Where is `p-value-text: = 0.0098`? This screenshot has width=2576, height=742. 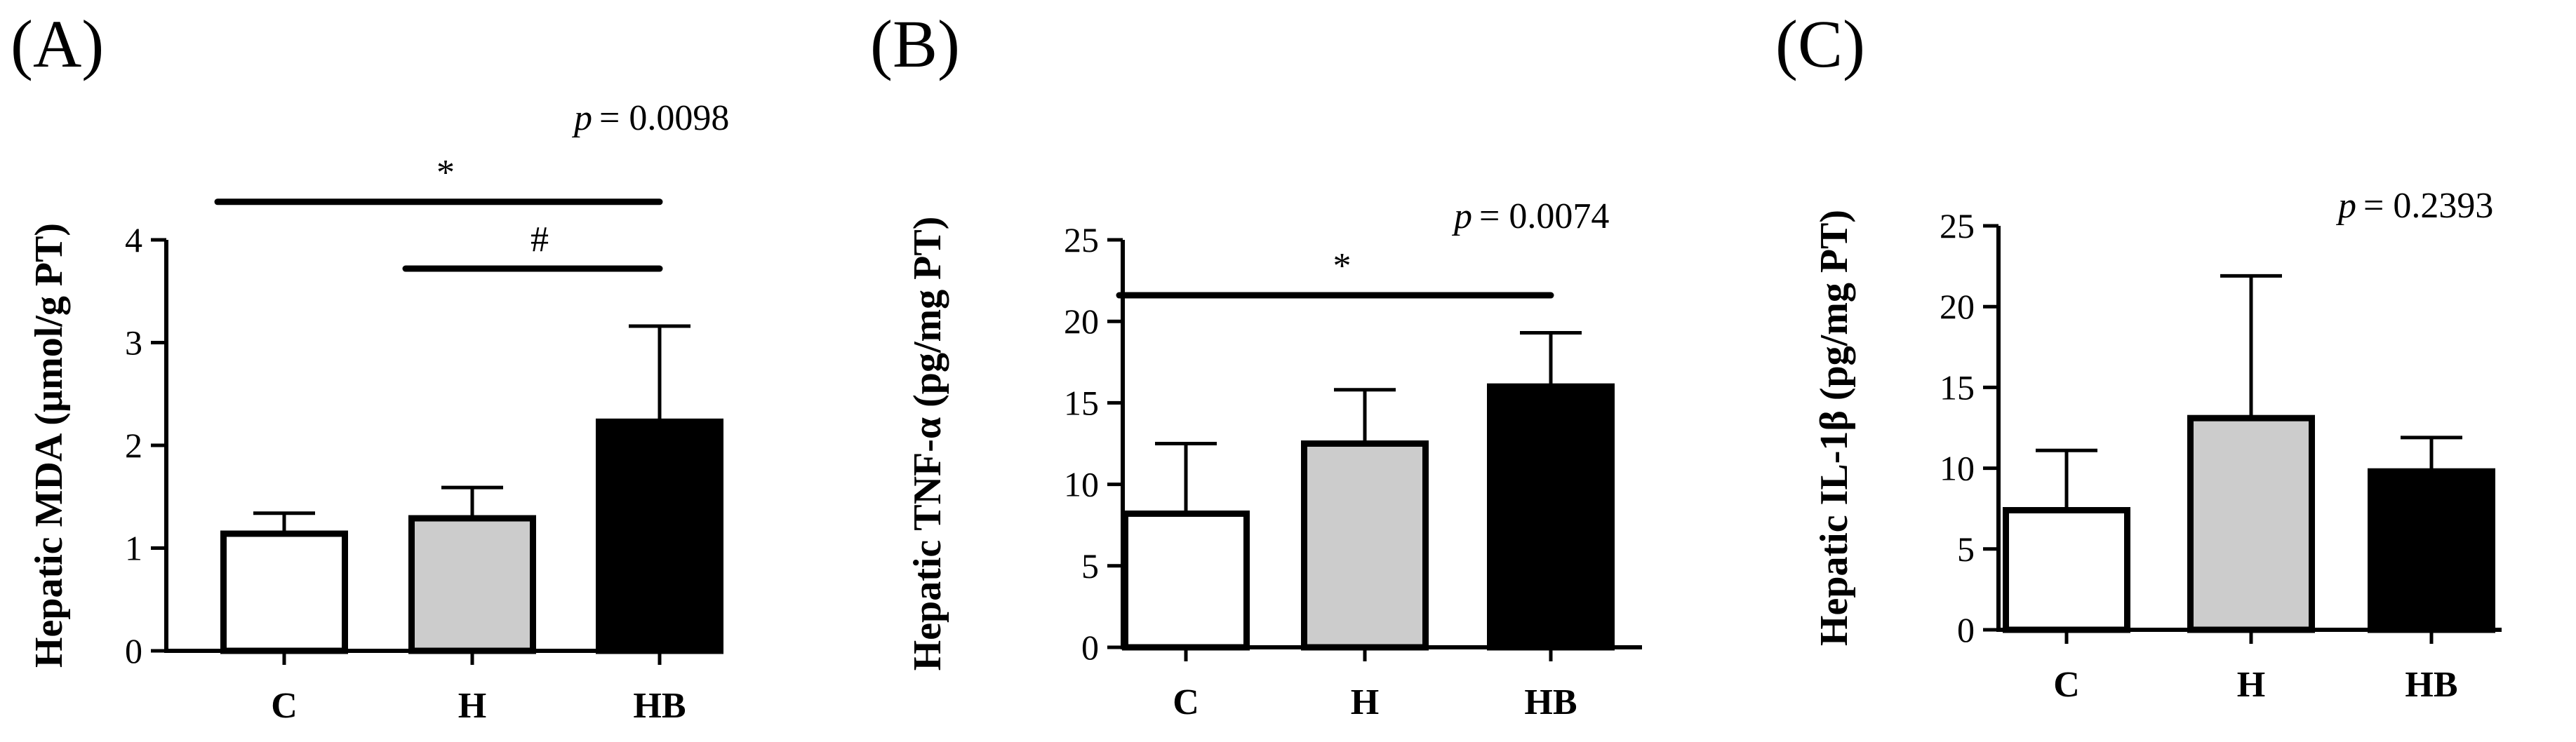 p-value-text: = 0.0098 is located at coordinates (664, 118).